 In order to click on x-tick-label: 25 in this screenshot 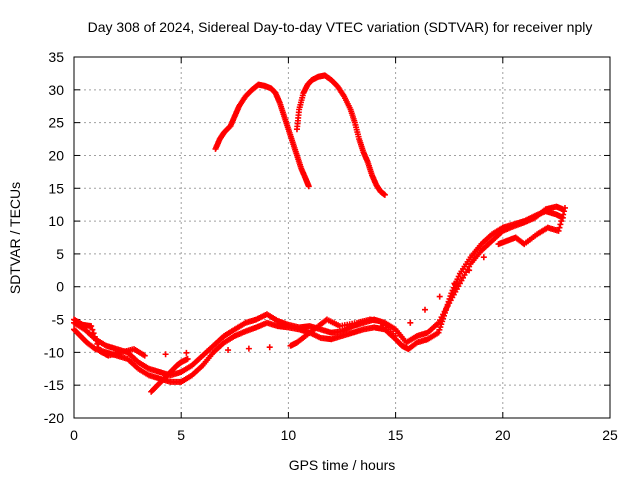, I will do `click(610, 435)`.